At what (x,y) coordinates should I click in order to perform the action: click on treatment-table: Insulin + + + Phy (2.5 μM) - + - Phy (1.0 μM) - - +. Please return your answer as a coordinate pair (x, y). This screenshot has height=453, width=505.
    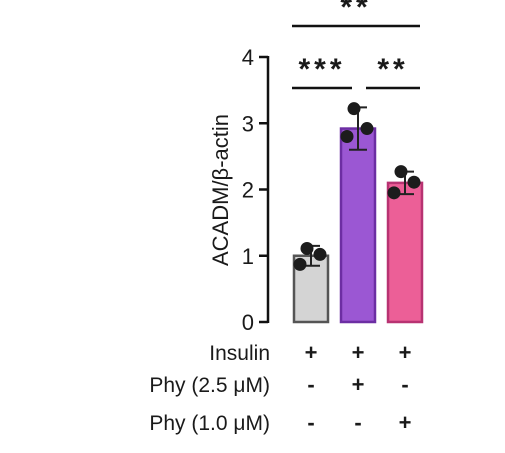
    Looking at the image, I should click on (280, 387).